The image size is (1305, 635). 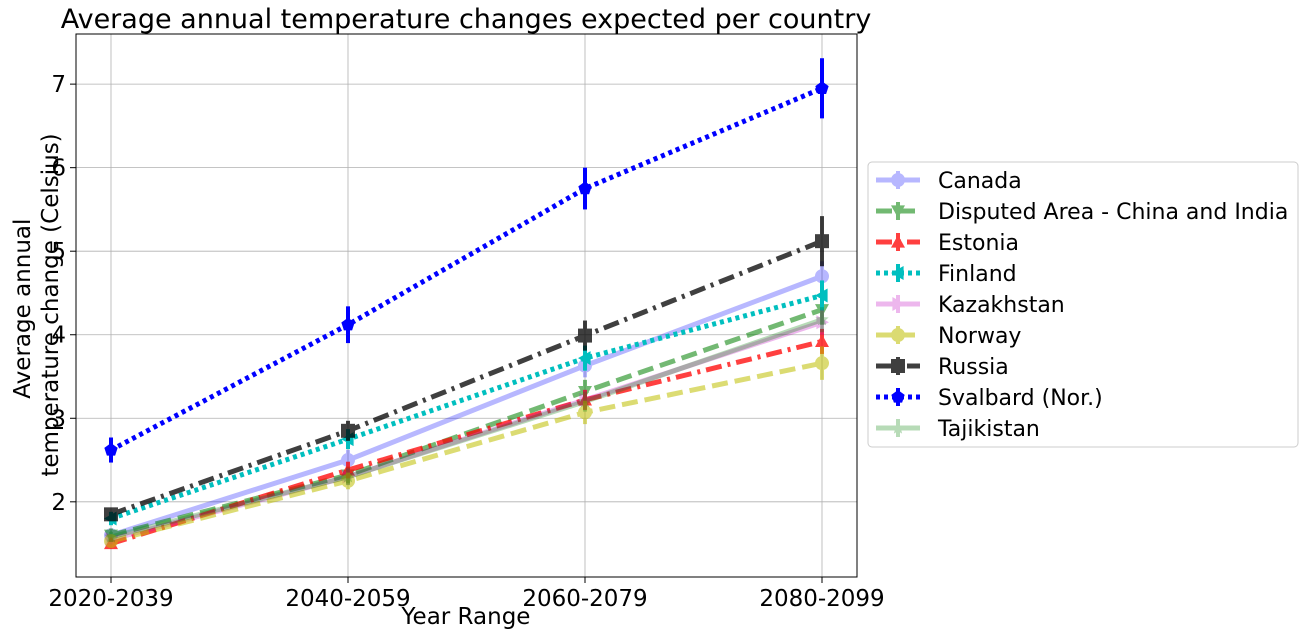 What do you see at coordinates (58, 169) in the screenshot?
I see `y-tick-label: 6` at bounding box center [58, 169].